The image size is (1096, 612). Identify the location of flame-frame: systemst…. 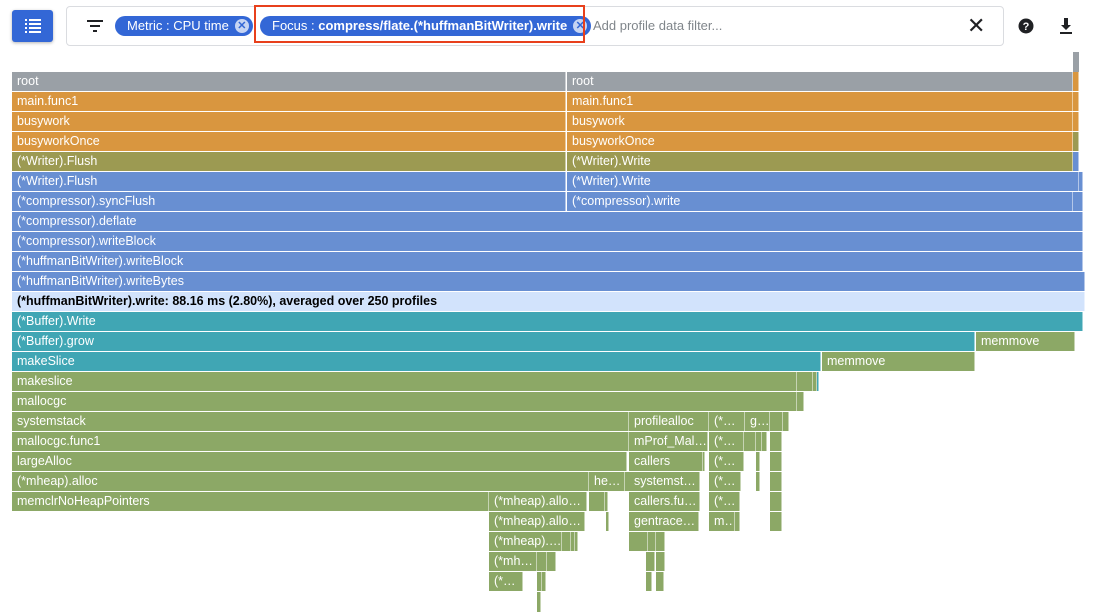
(664, 481).